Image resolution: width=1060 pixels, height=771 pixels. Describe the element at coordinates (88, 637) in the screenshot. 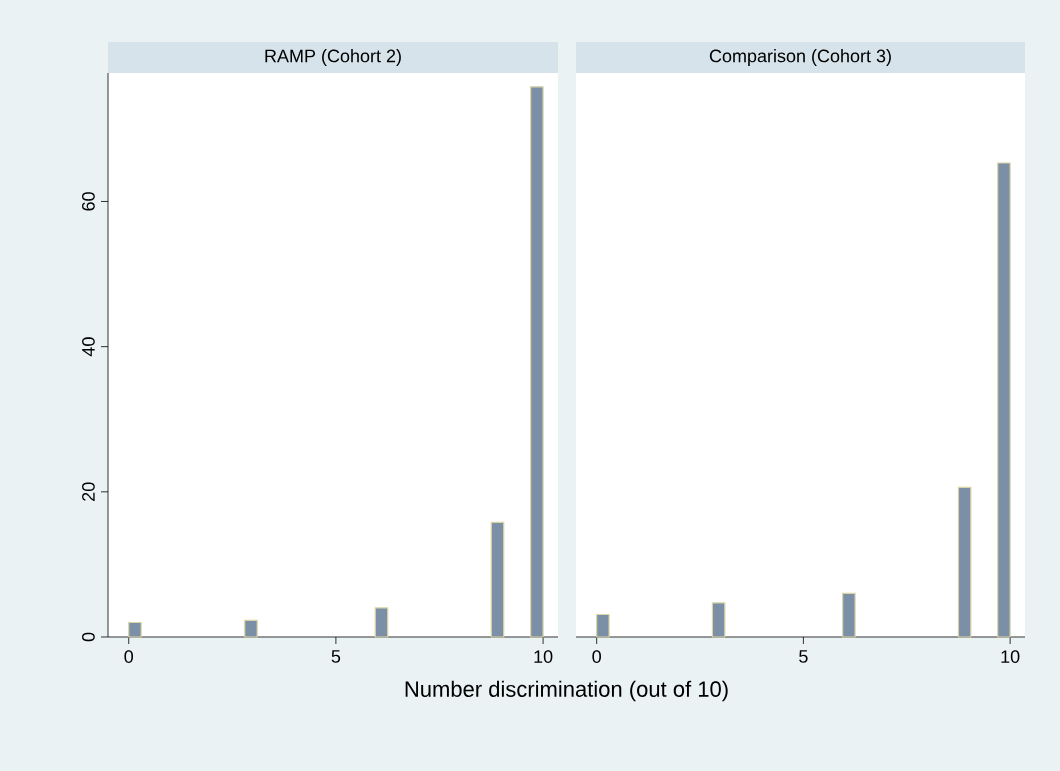

I see `y-tick-label: 0` at that location.